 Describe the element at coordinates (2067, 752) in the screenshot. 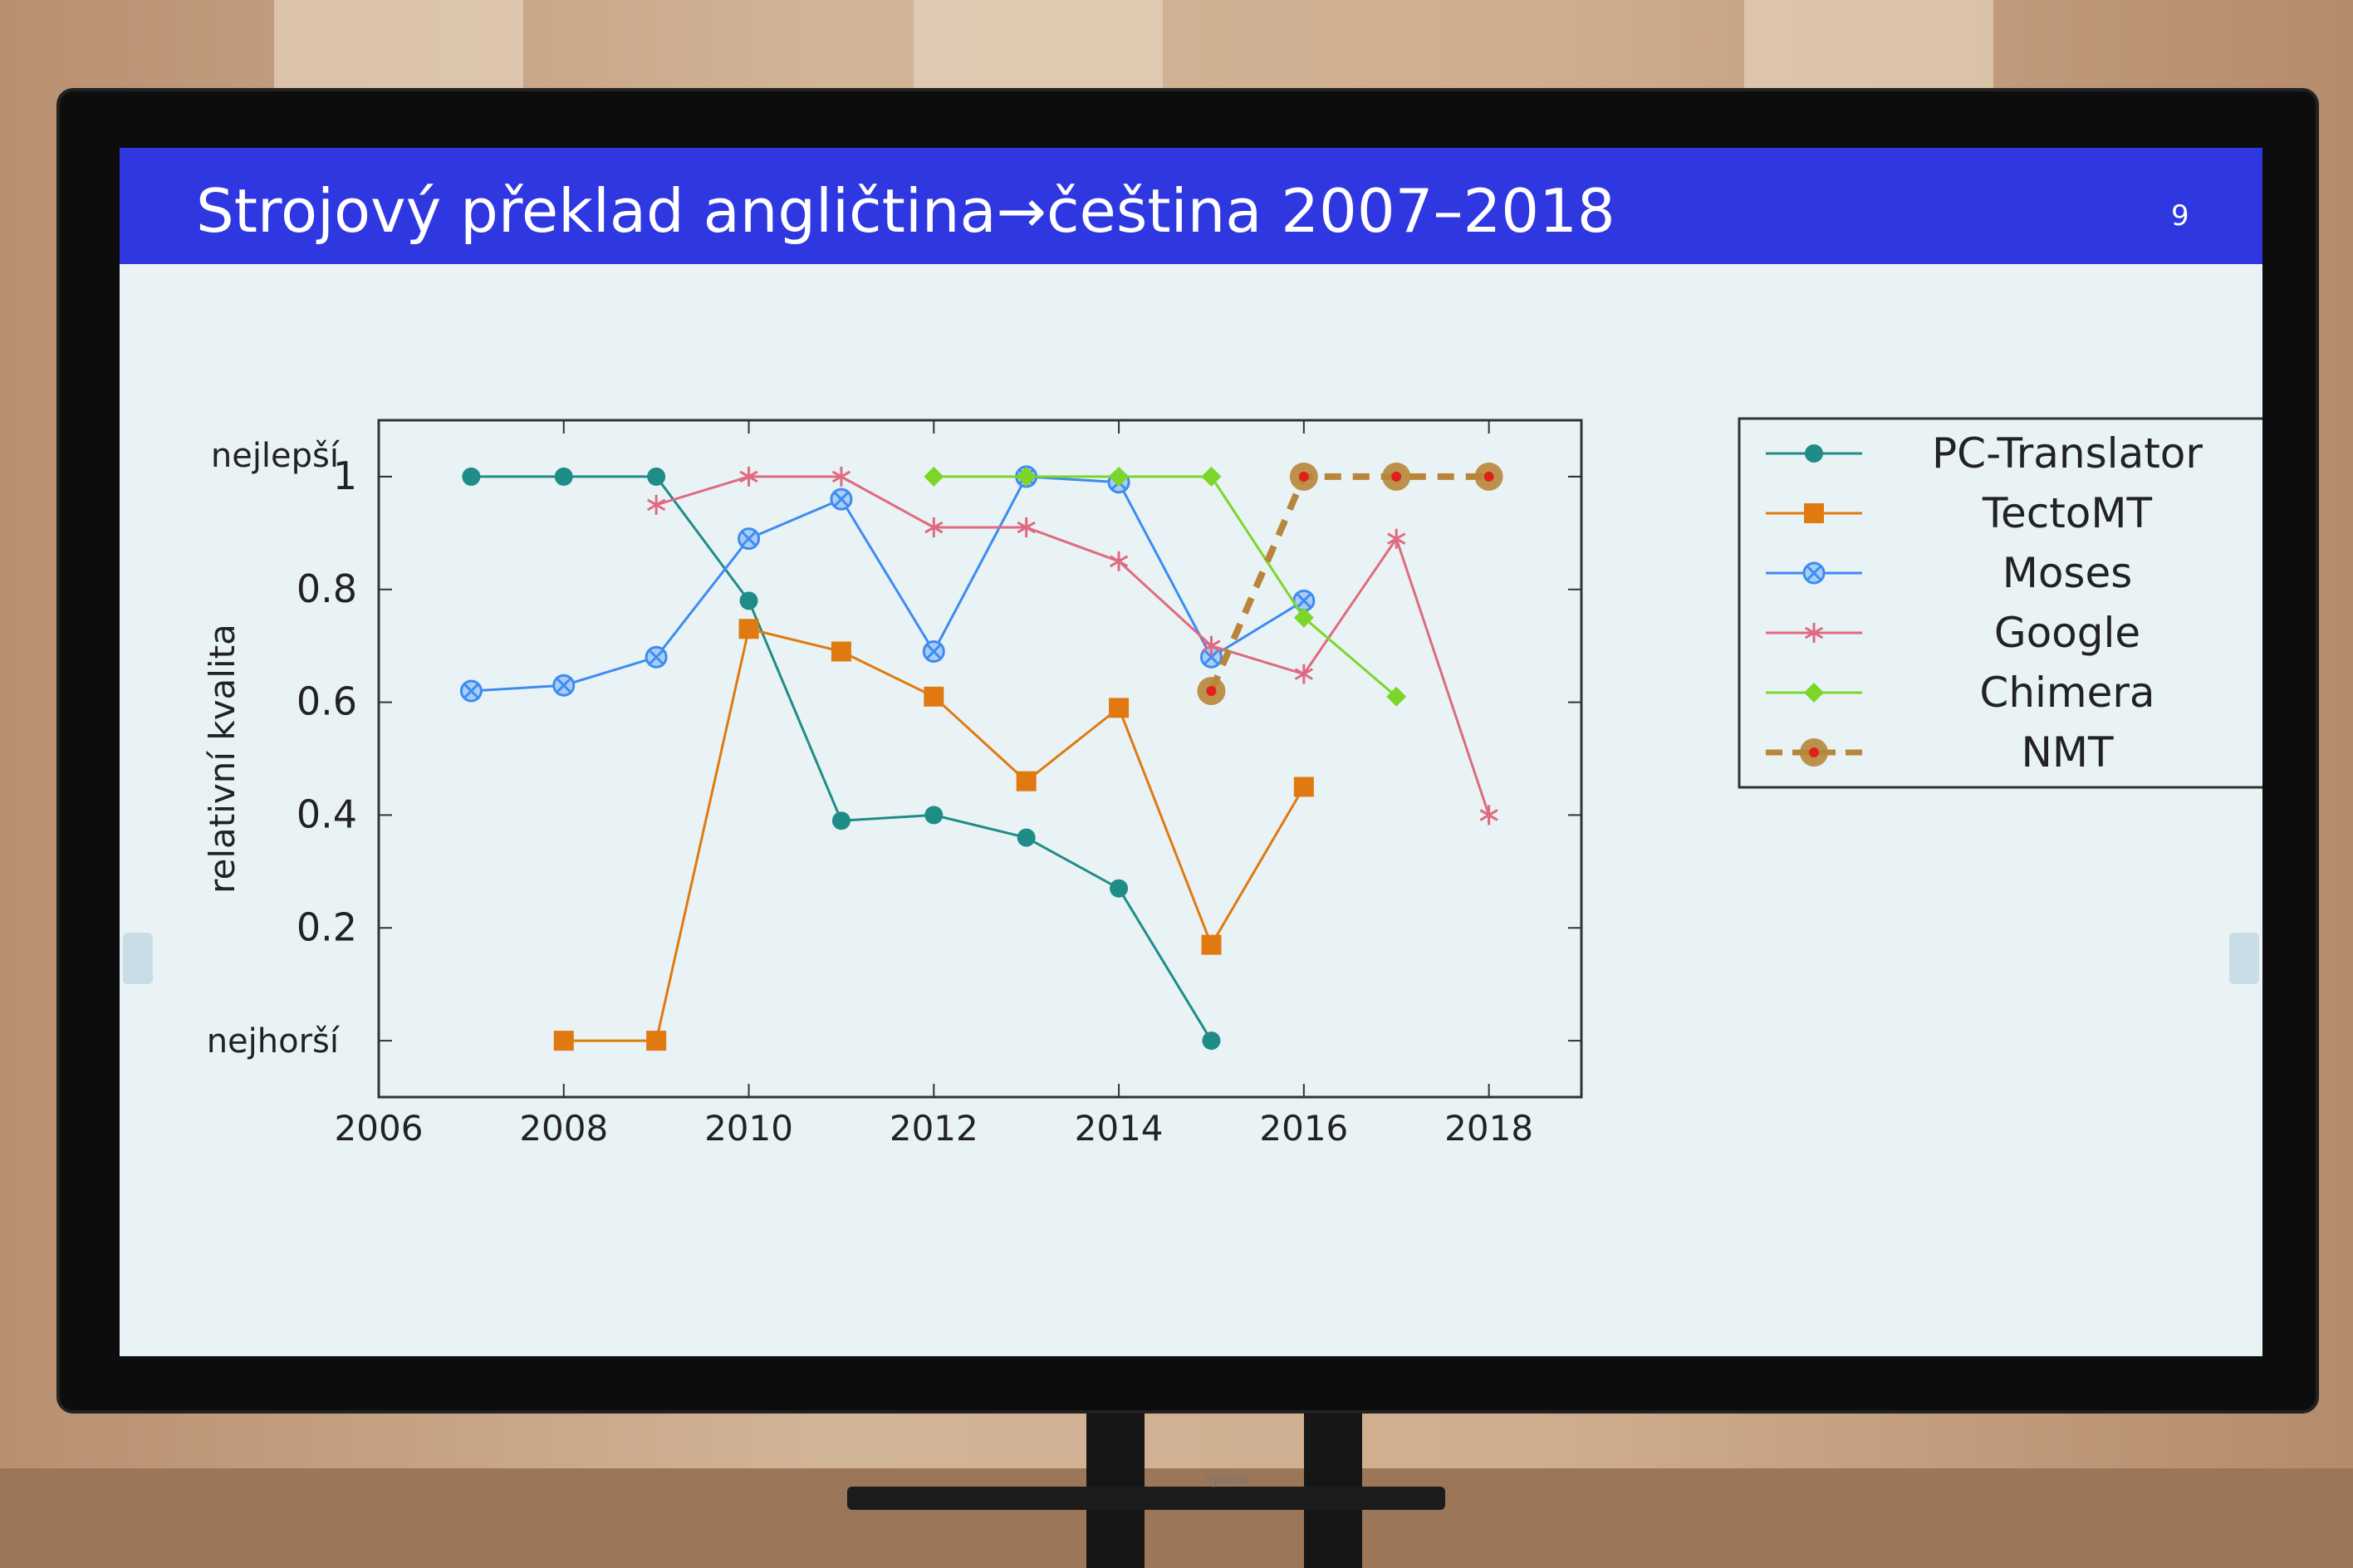

I see `legend-label-nmt: NMT` at that location.